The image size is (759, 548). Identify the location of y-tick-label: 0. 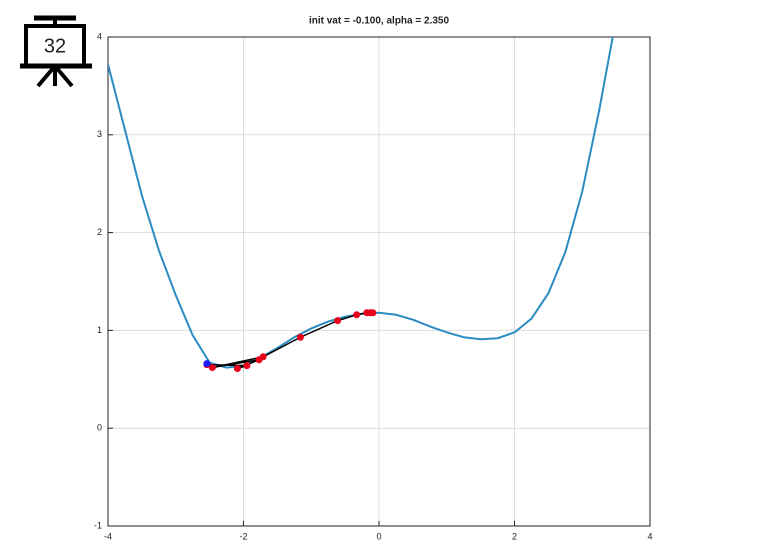
(99, 428).